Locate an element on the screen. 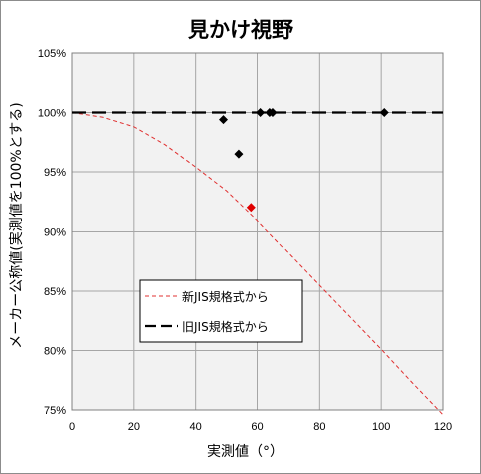  x-tick-label: 40 is located at coordinates (196, 427).